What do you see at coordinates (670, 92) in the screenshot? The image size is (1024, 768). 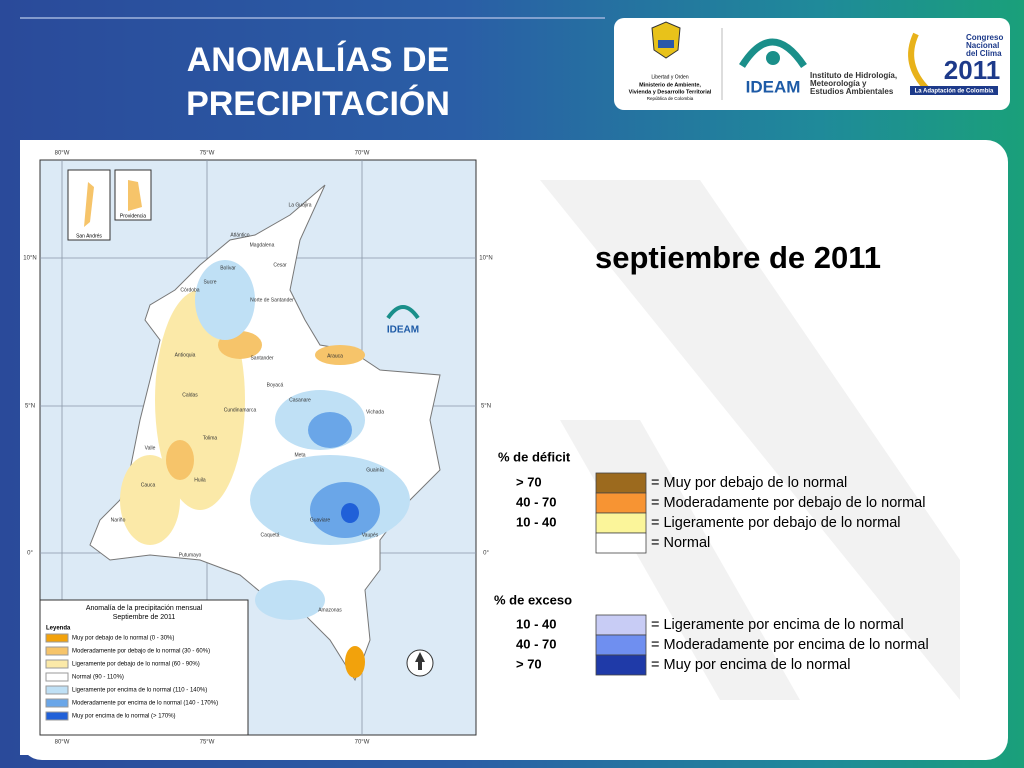 I see `logo-text: Vivienda y Desarrollo Territorial` at bounding box center [670, 92].